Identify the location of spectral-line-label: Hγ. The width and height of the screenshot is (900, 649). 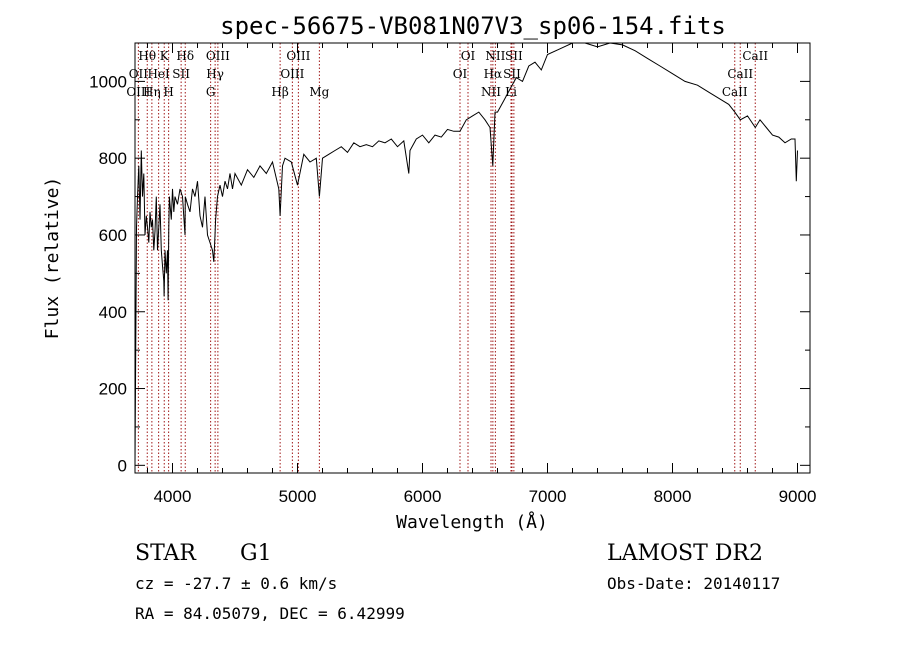
(215, 74).